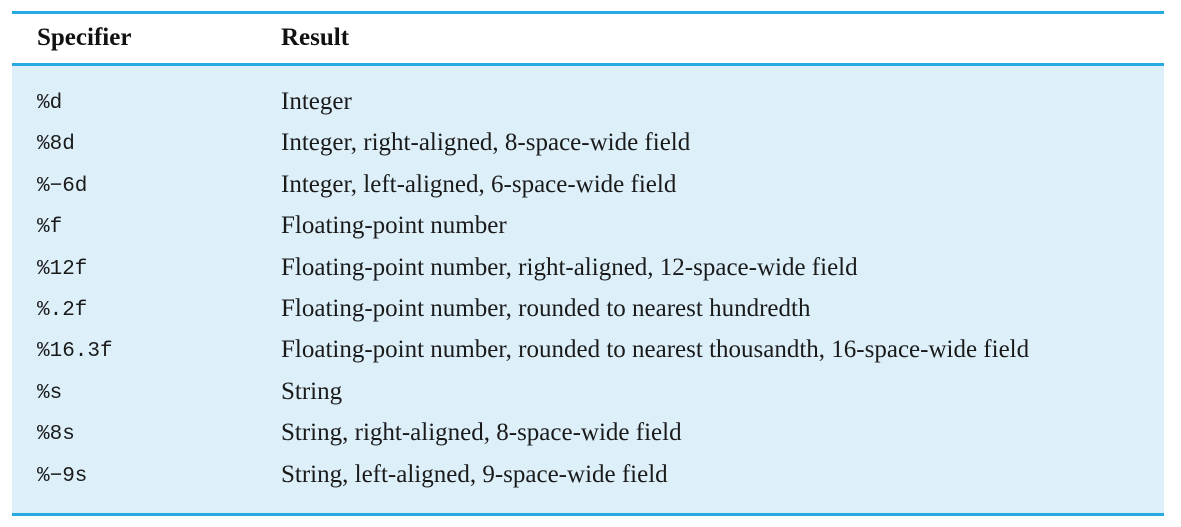  Describe the element at coordinates (588, 232) in the screenshot. I see `table-row: %f Floating-point number` at that location.